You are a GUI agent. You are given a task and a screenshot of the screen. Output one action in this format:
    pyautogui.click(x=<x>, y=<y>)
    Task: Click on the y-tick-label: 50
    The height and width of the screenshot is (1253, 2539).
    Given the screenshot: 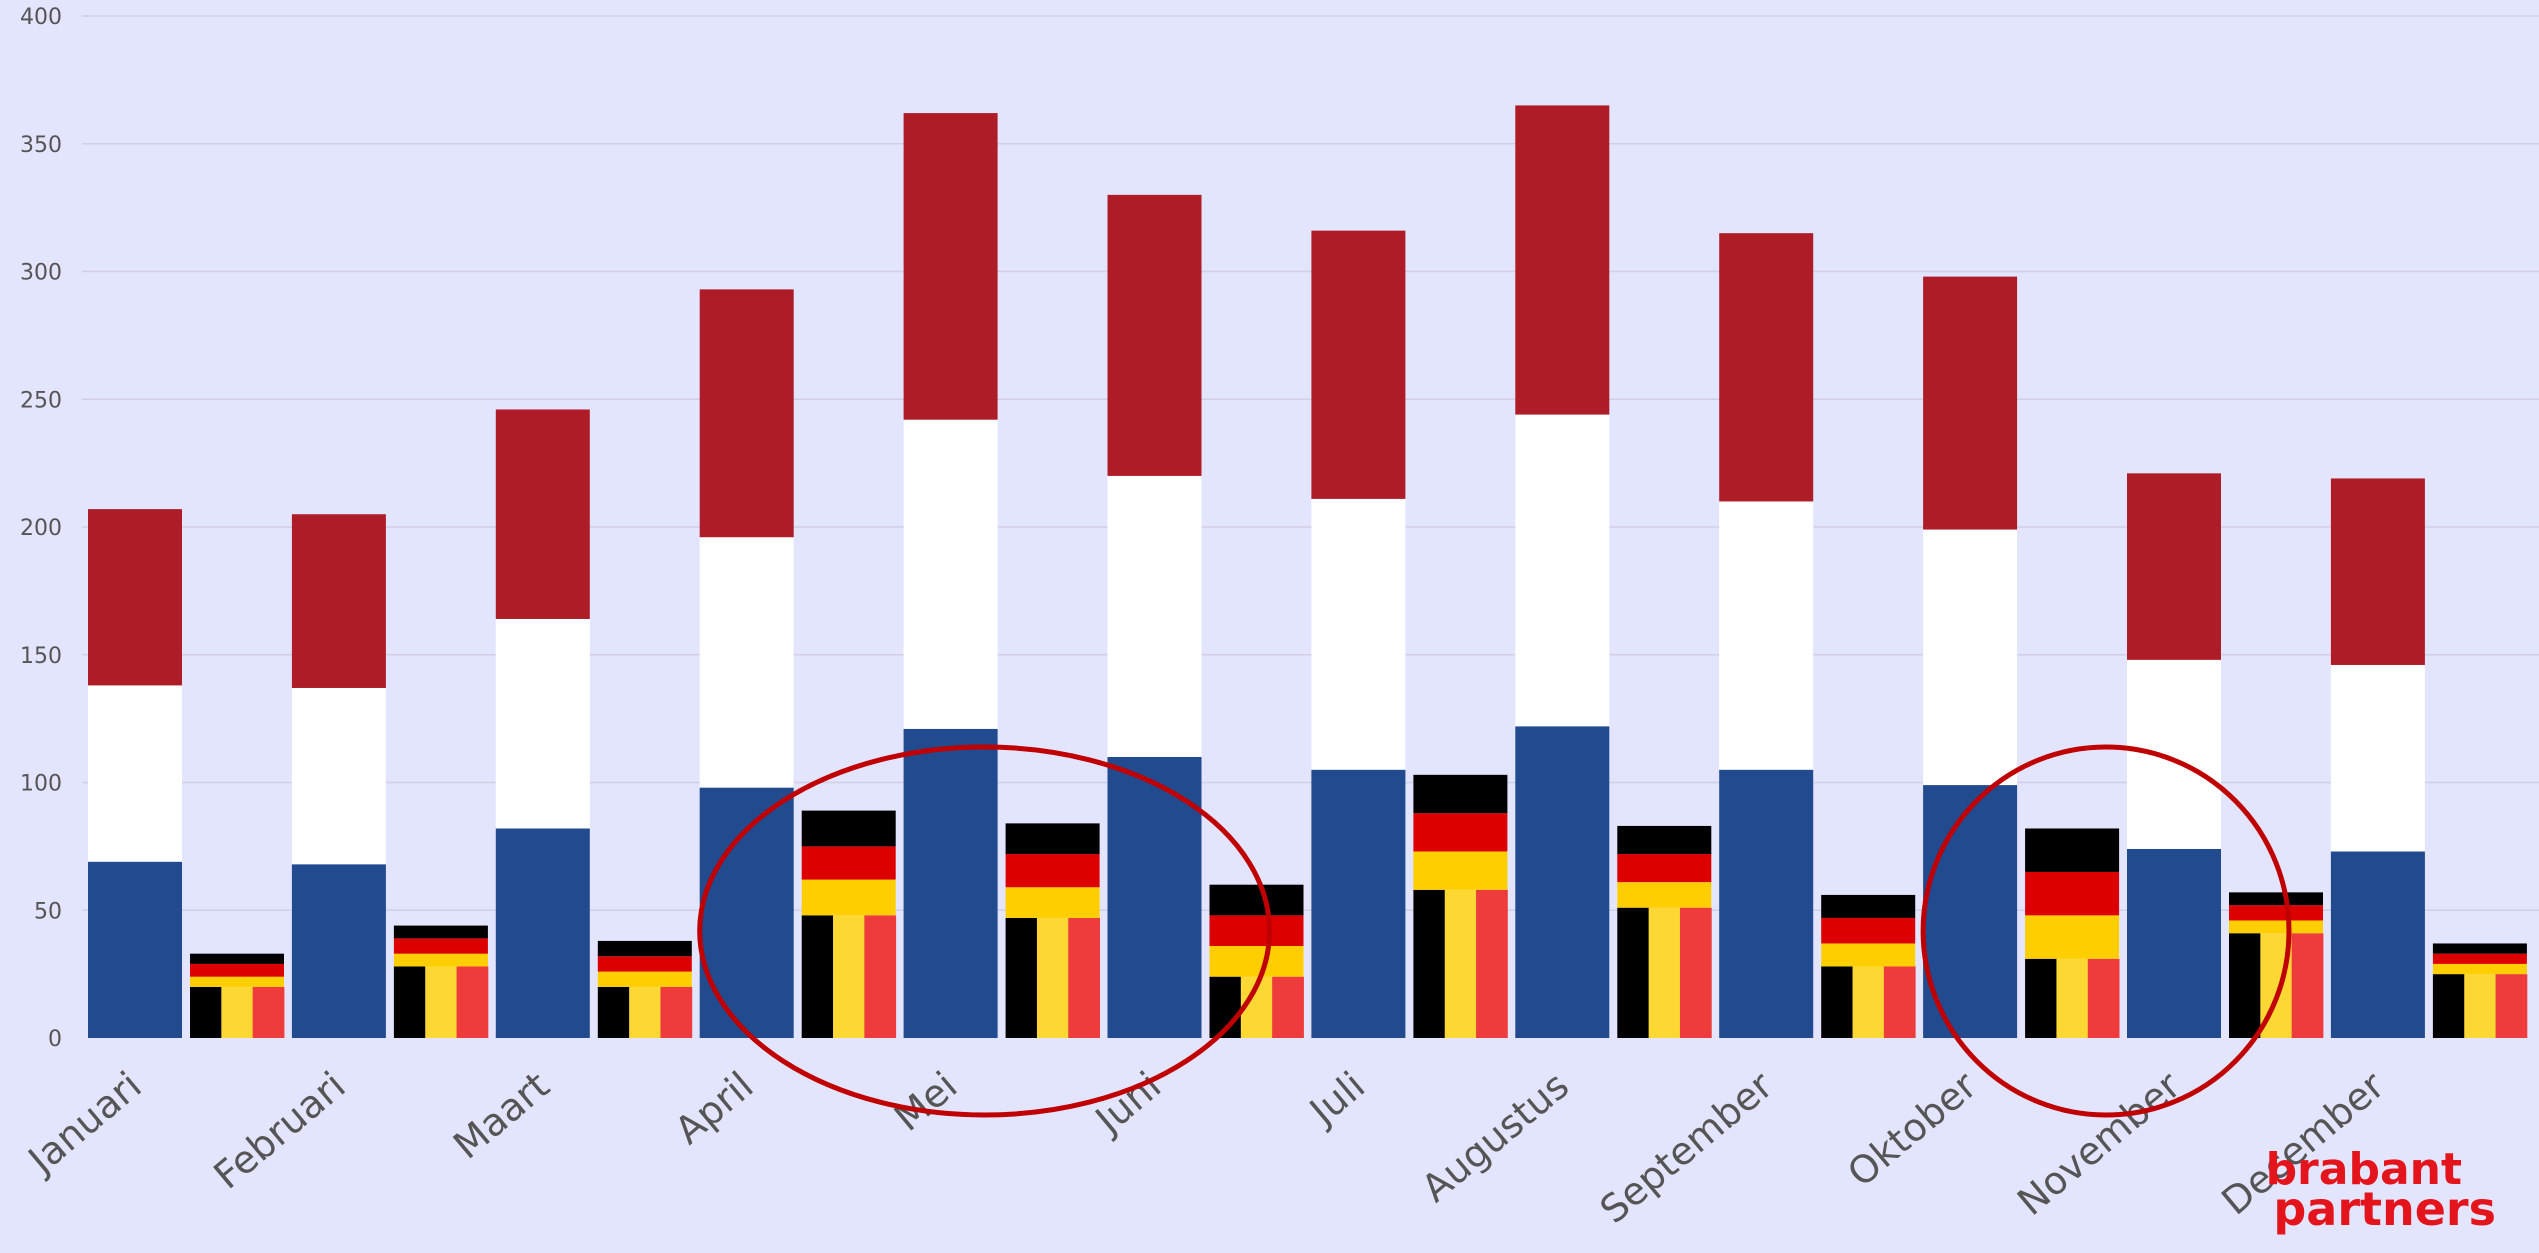 What is the action you would take?
    pyautogui.click(x=48, y=911)
    